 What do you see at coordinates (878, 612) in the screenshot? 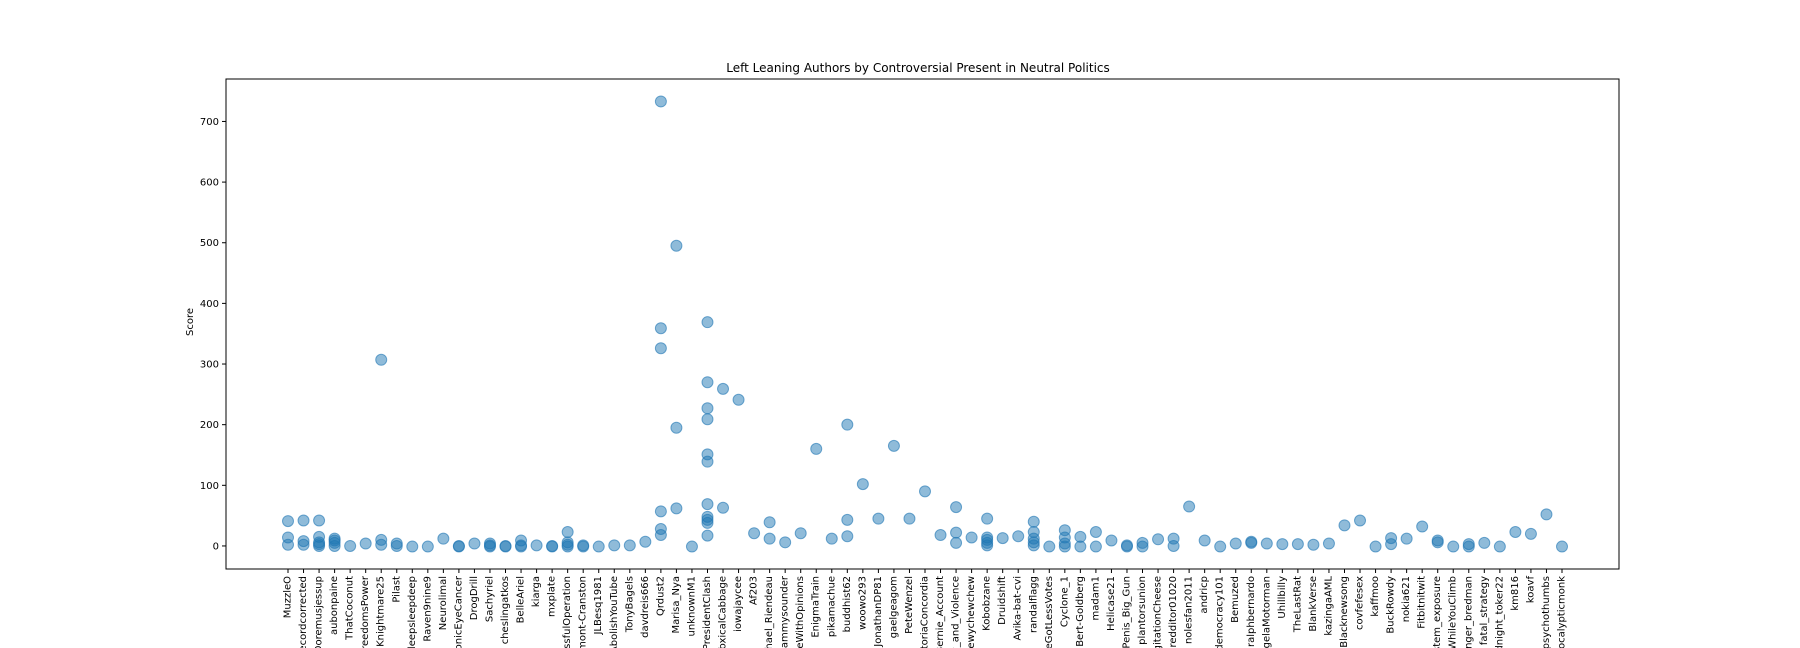
I see `x-tick-label: JonathanDP81` at bounding box center [878, 612].